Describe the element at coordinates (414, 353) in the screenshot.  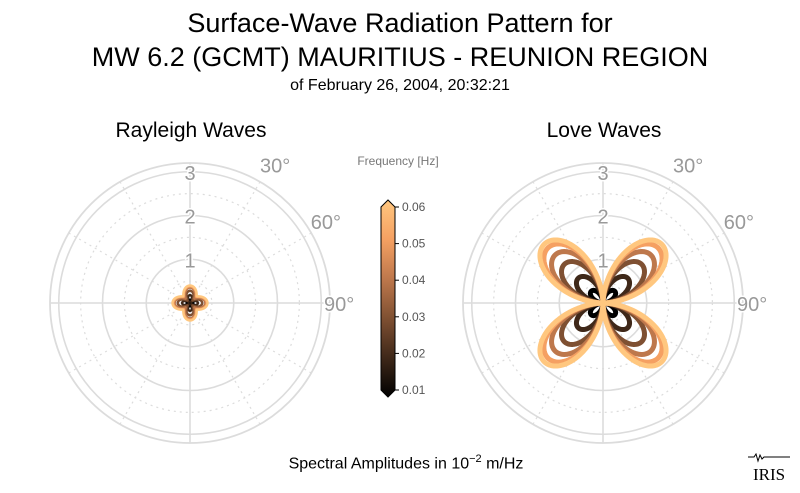
I see `colorbar-tick-label: 0.02` at that location.